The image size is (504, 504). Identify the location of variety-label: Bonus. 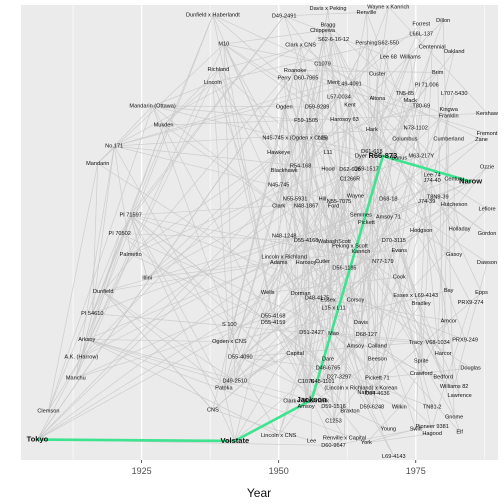
(399, 158).